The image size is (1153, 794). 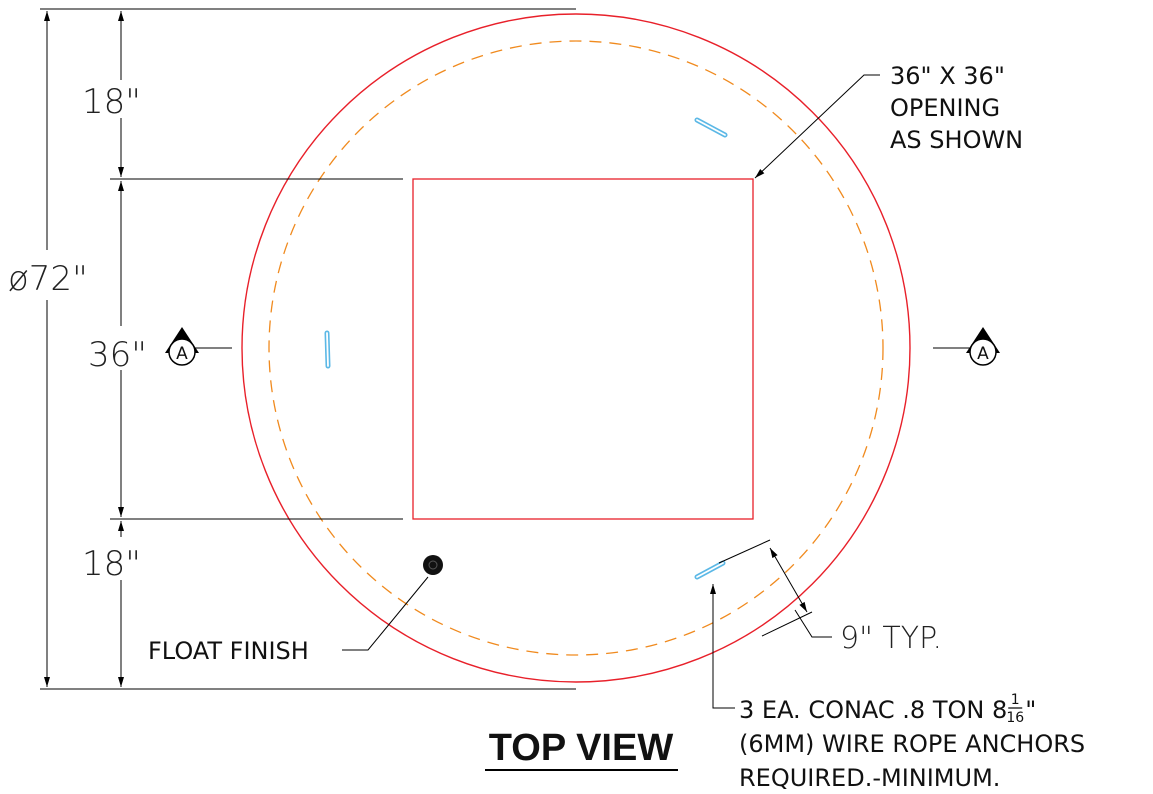 I want to click on top-dimension: 18", so click(x=111, y=102).